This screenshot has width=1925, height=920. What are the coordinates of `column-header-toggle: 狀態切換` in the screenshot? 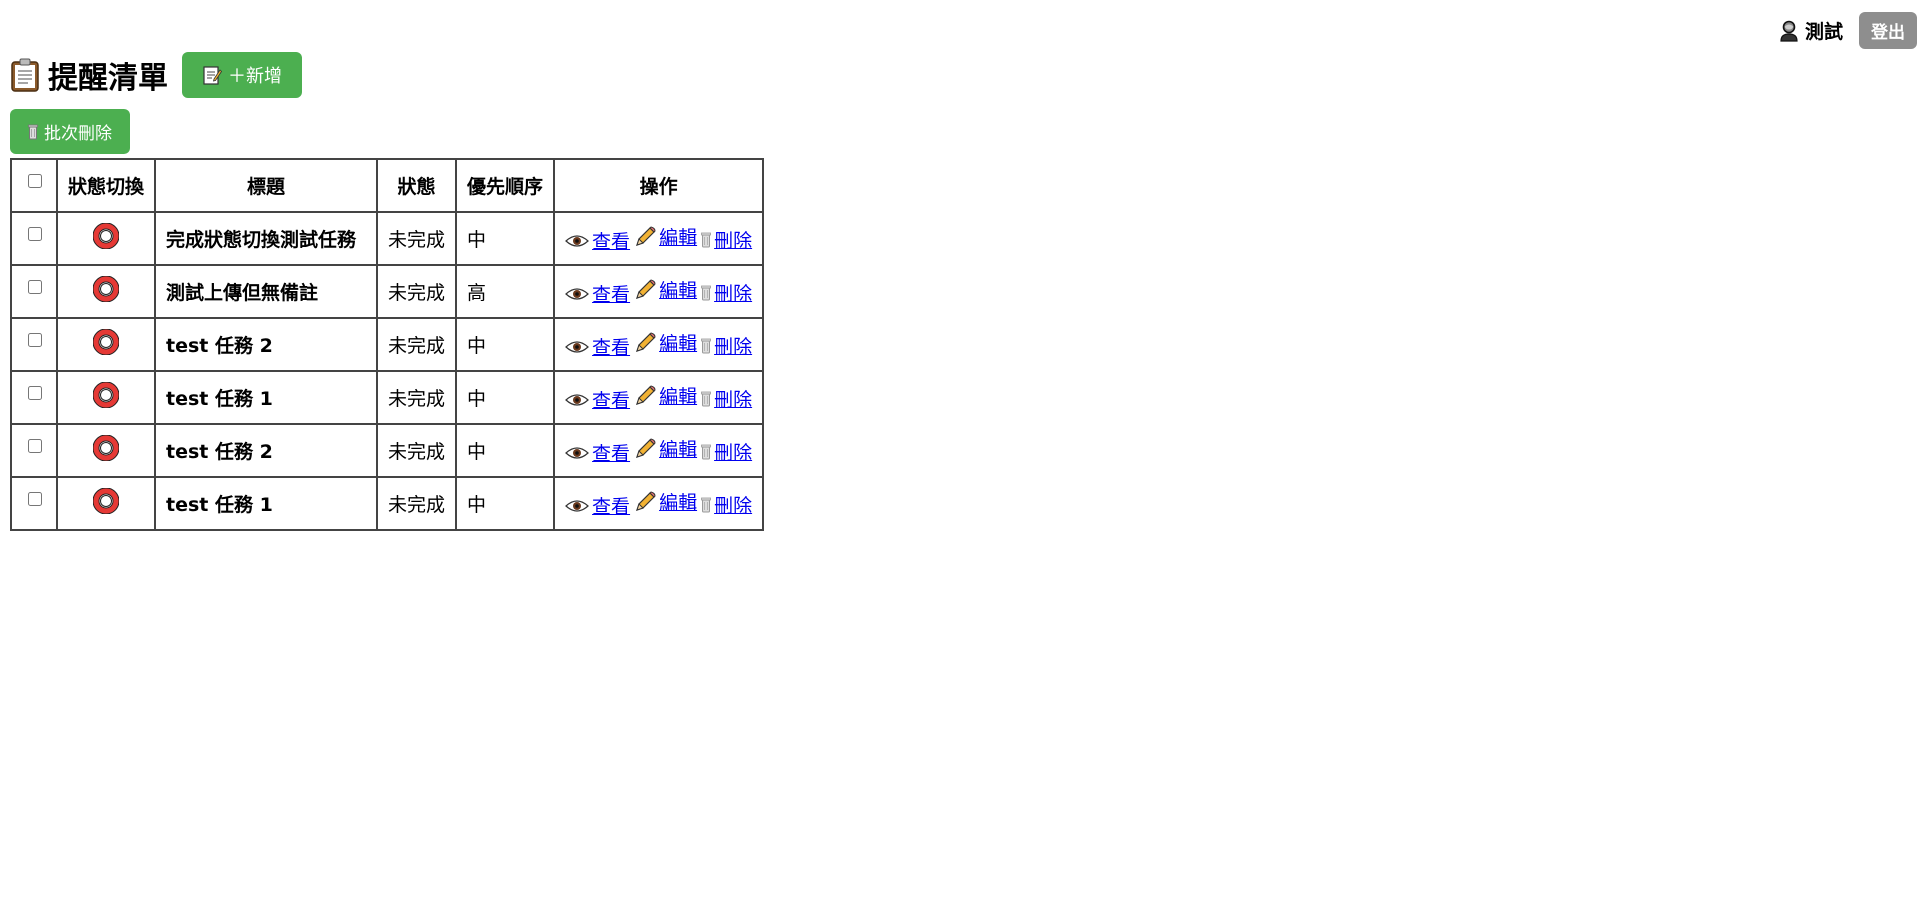 It's located at (106, 185).